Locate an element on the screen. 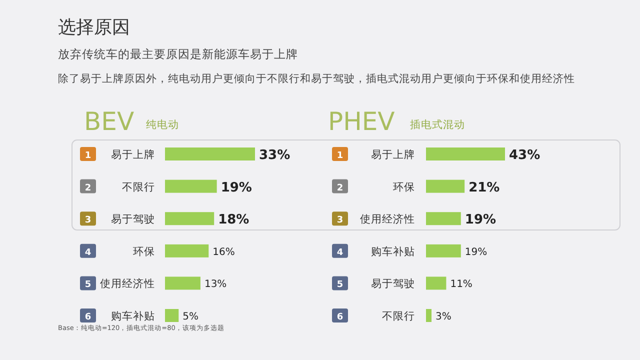  chart-title: PHEV is located at coordinates (361, 121).